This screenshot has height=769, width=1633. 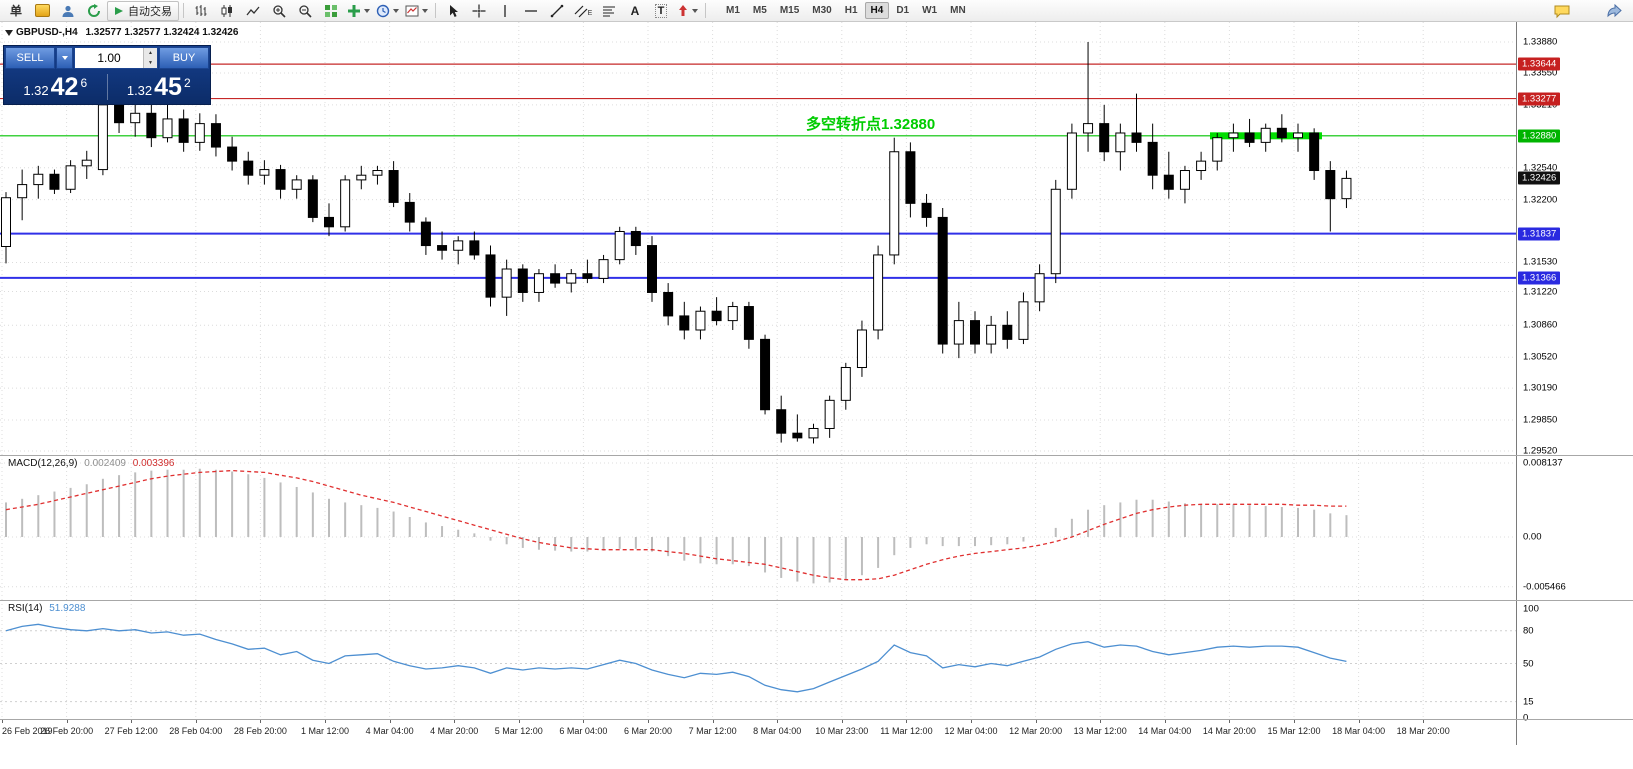 I want to click on volume-stepper: ▲ ▼, so click(x=150, y=58).